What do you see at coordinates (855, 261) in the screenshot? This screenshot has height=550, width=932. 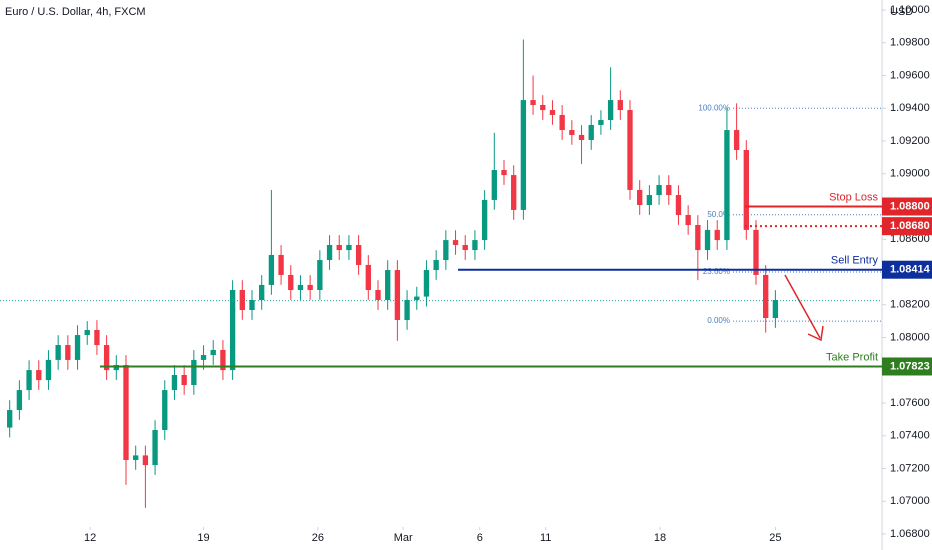 I see `level-name: Sell Entry` at bounding box center [855, 261].